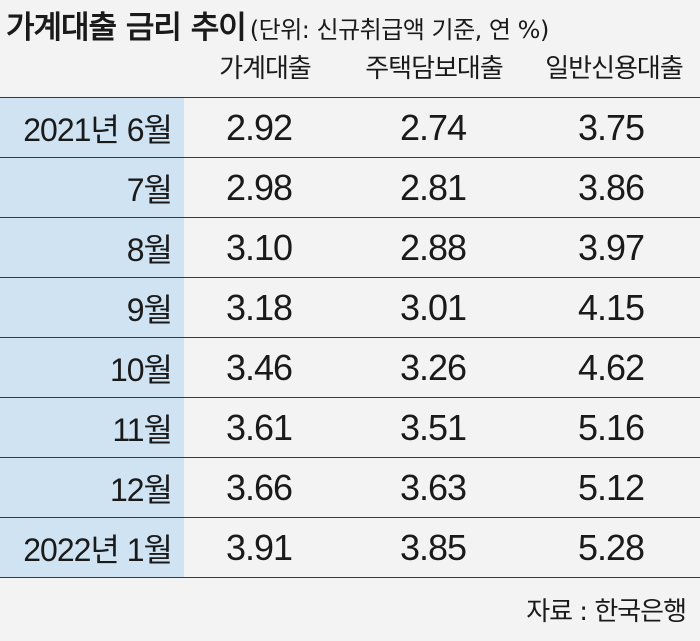 This screenshot has width=700, height=641. I want to click on unit-note: (단위: 신규취급액 기준, 연 %), so click(399, 30).